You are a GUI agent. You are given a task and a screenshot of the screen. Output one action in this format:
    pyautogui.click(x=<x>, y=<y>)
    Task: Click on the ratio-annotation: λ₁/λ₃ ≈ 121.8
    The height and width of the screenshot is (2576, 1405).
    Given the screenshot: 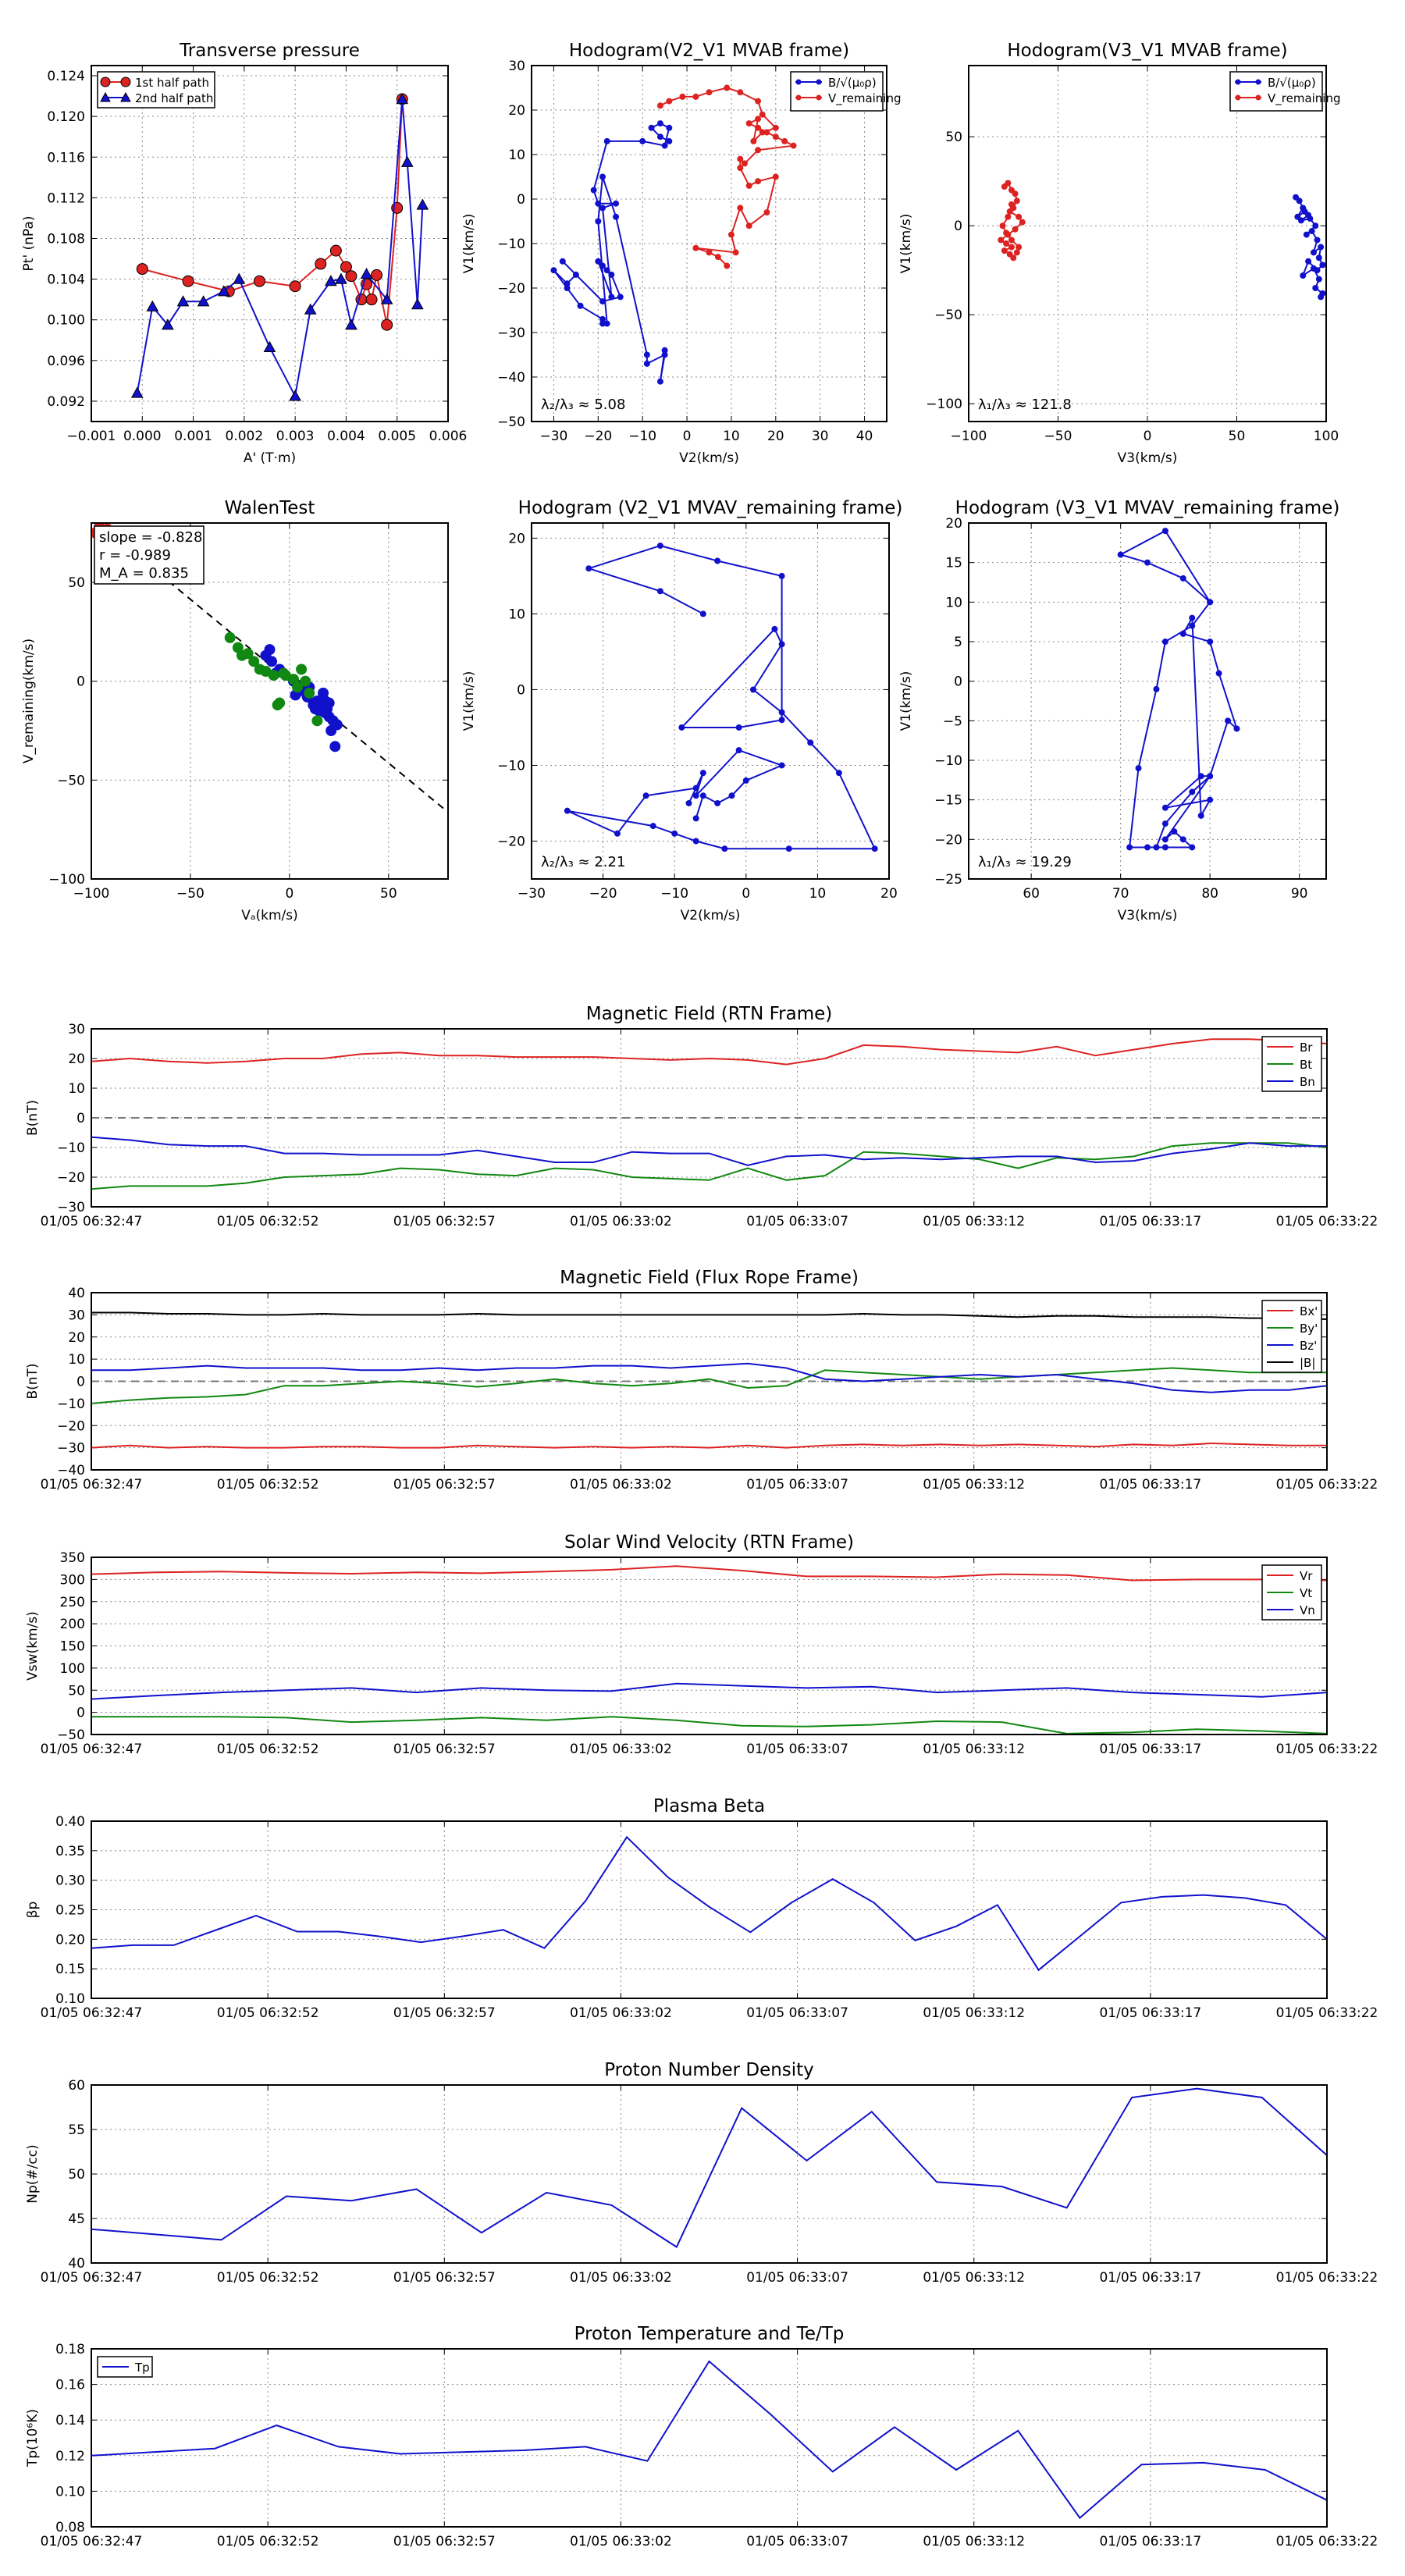 What is the action you would take?
    pyautogui.click(x=1025, y=405)
    